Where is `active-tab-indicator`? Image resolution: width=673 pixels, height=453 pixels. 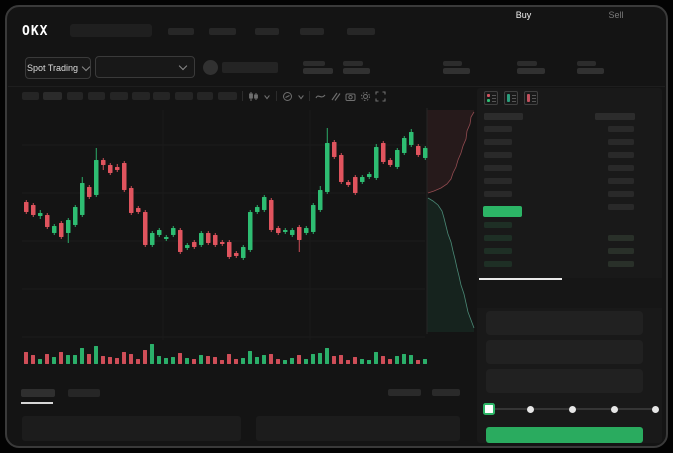 active-tab-indicator is located at coordinates (520, 279).